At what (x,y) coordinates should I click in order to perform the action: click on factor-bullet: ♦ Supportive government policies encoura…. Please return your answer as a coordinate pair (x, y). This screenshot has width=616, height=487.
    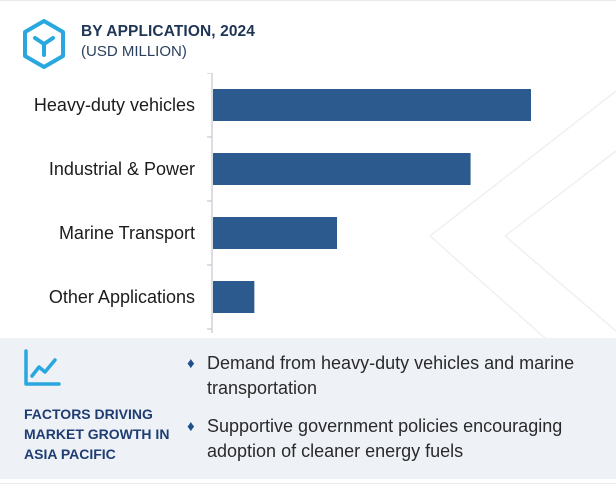
    Looking at the image, I should click on (397, 439).